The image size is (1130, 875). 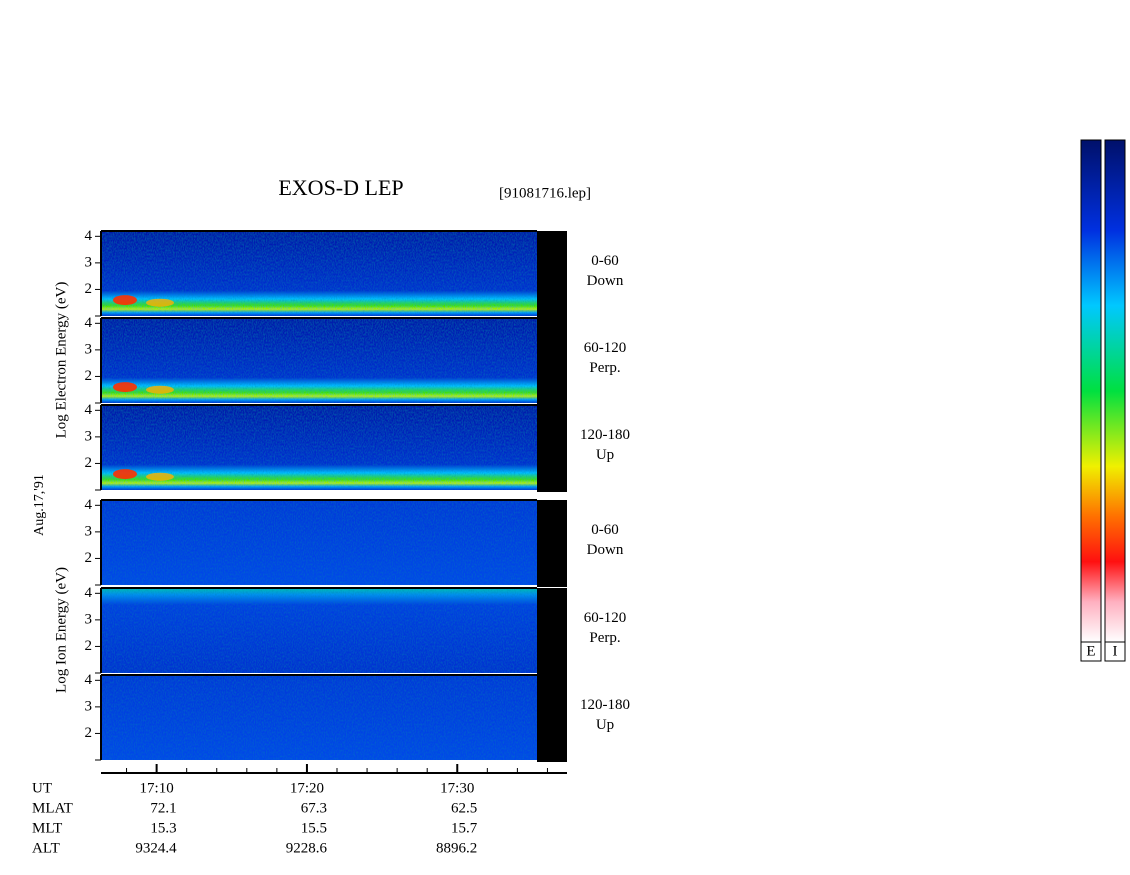 What do you see at coordinates (457, 788) in the screenshot?
I see `x-tick-label: 17:30` at bounding box center [457, 788].